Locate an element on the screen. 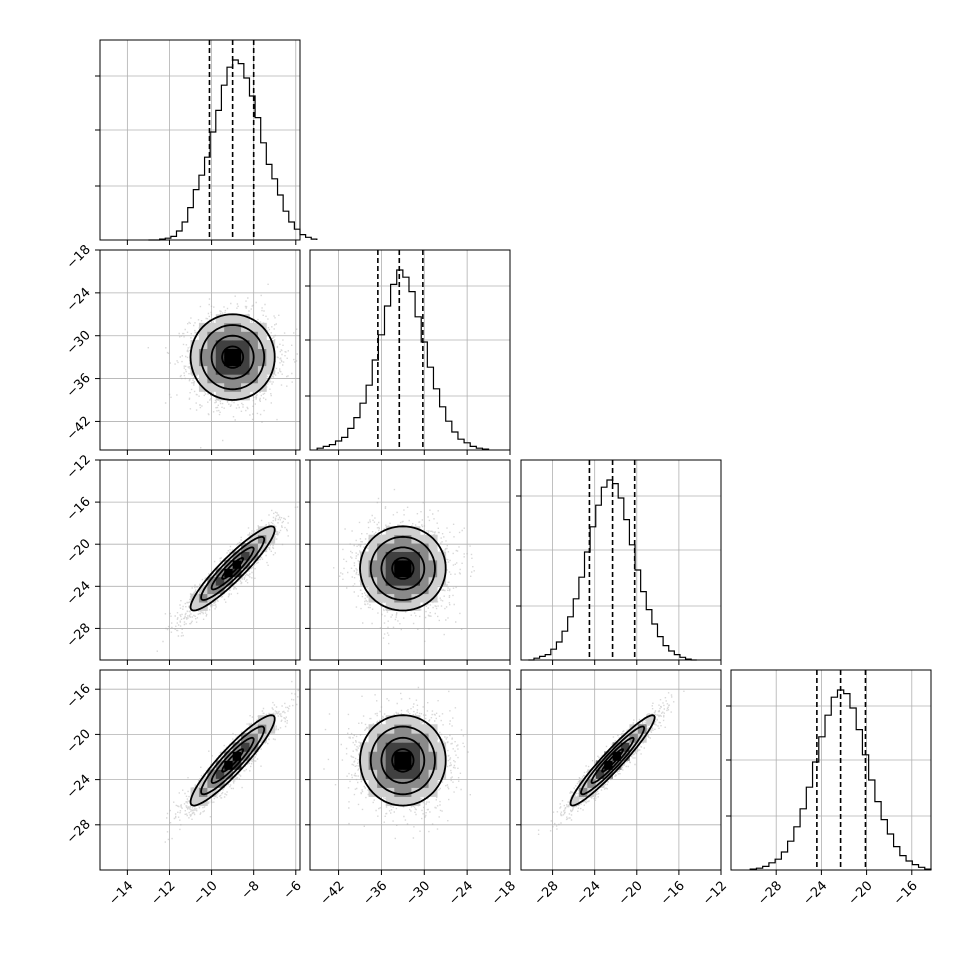  x-tick-label: −28 is located at coordinates (770, 893).